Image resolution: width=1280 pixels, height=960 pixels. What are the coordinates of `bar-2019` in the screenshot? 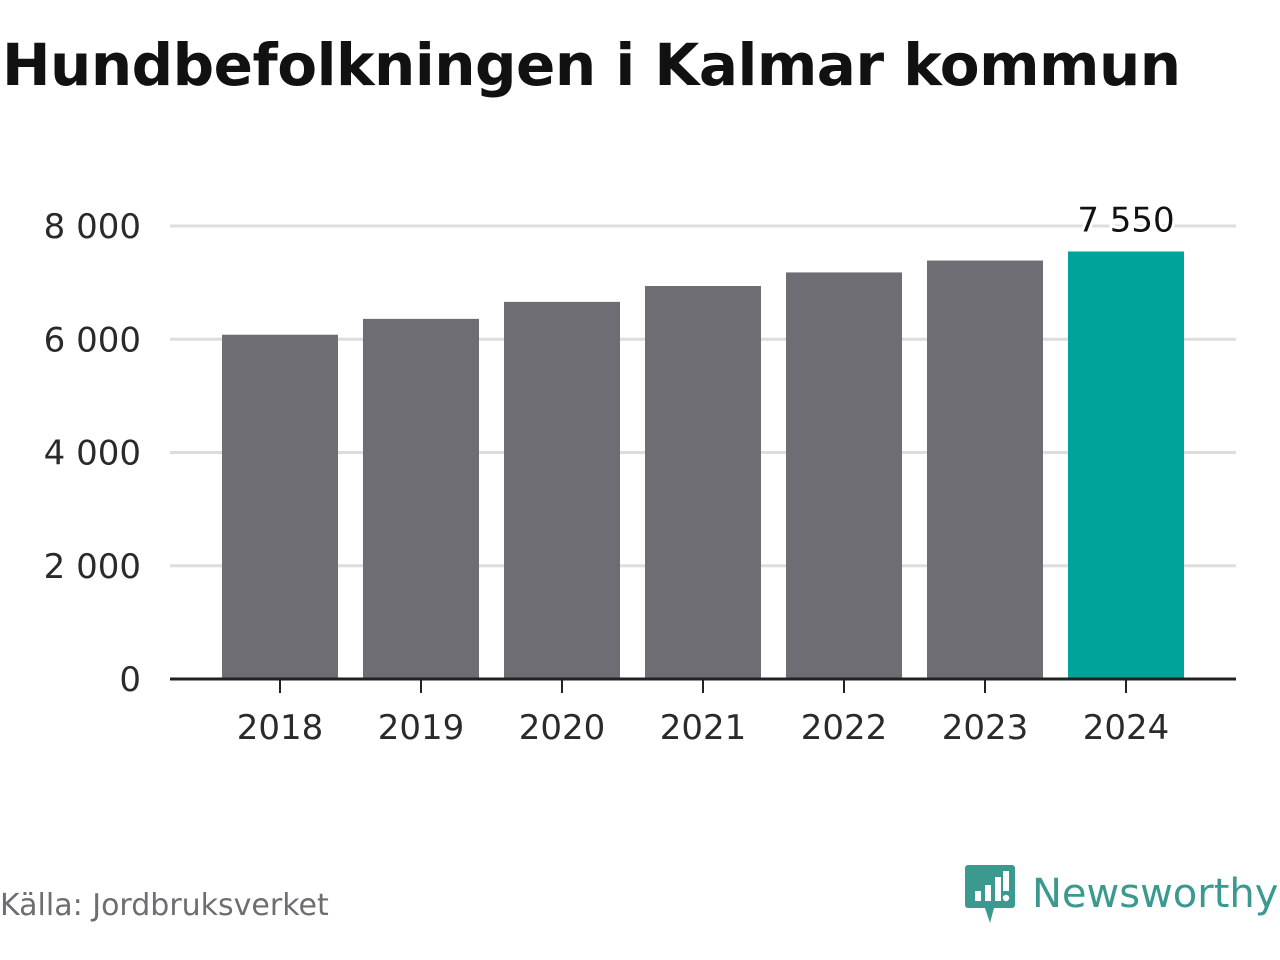 It's located at (421, 498).